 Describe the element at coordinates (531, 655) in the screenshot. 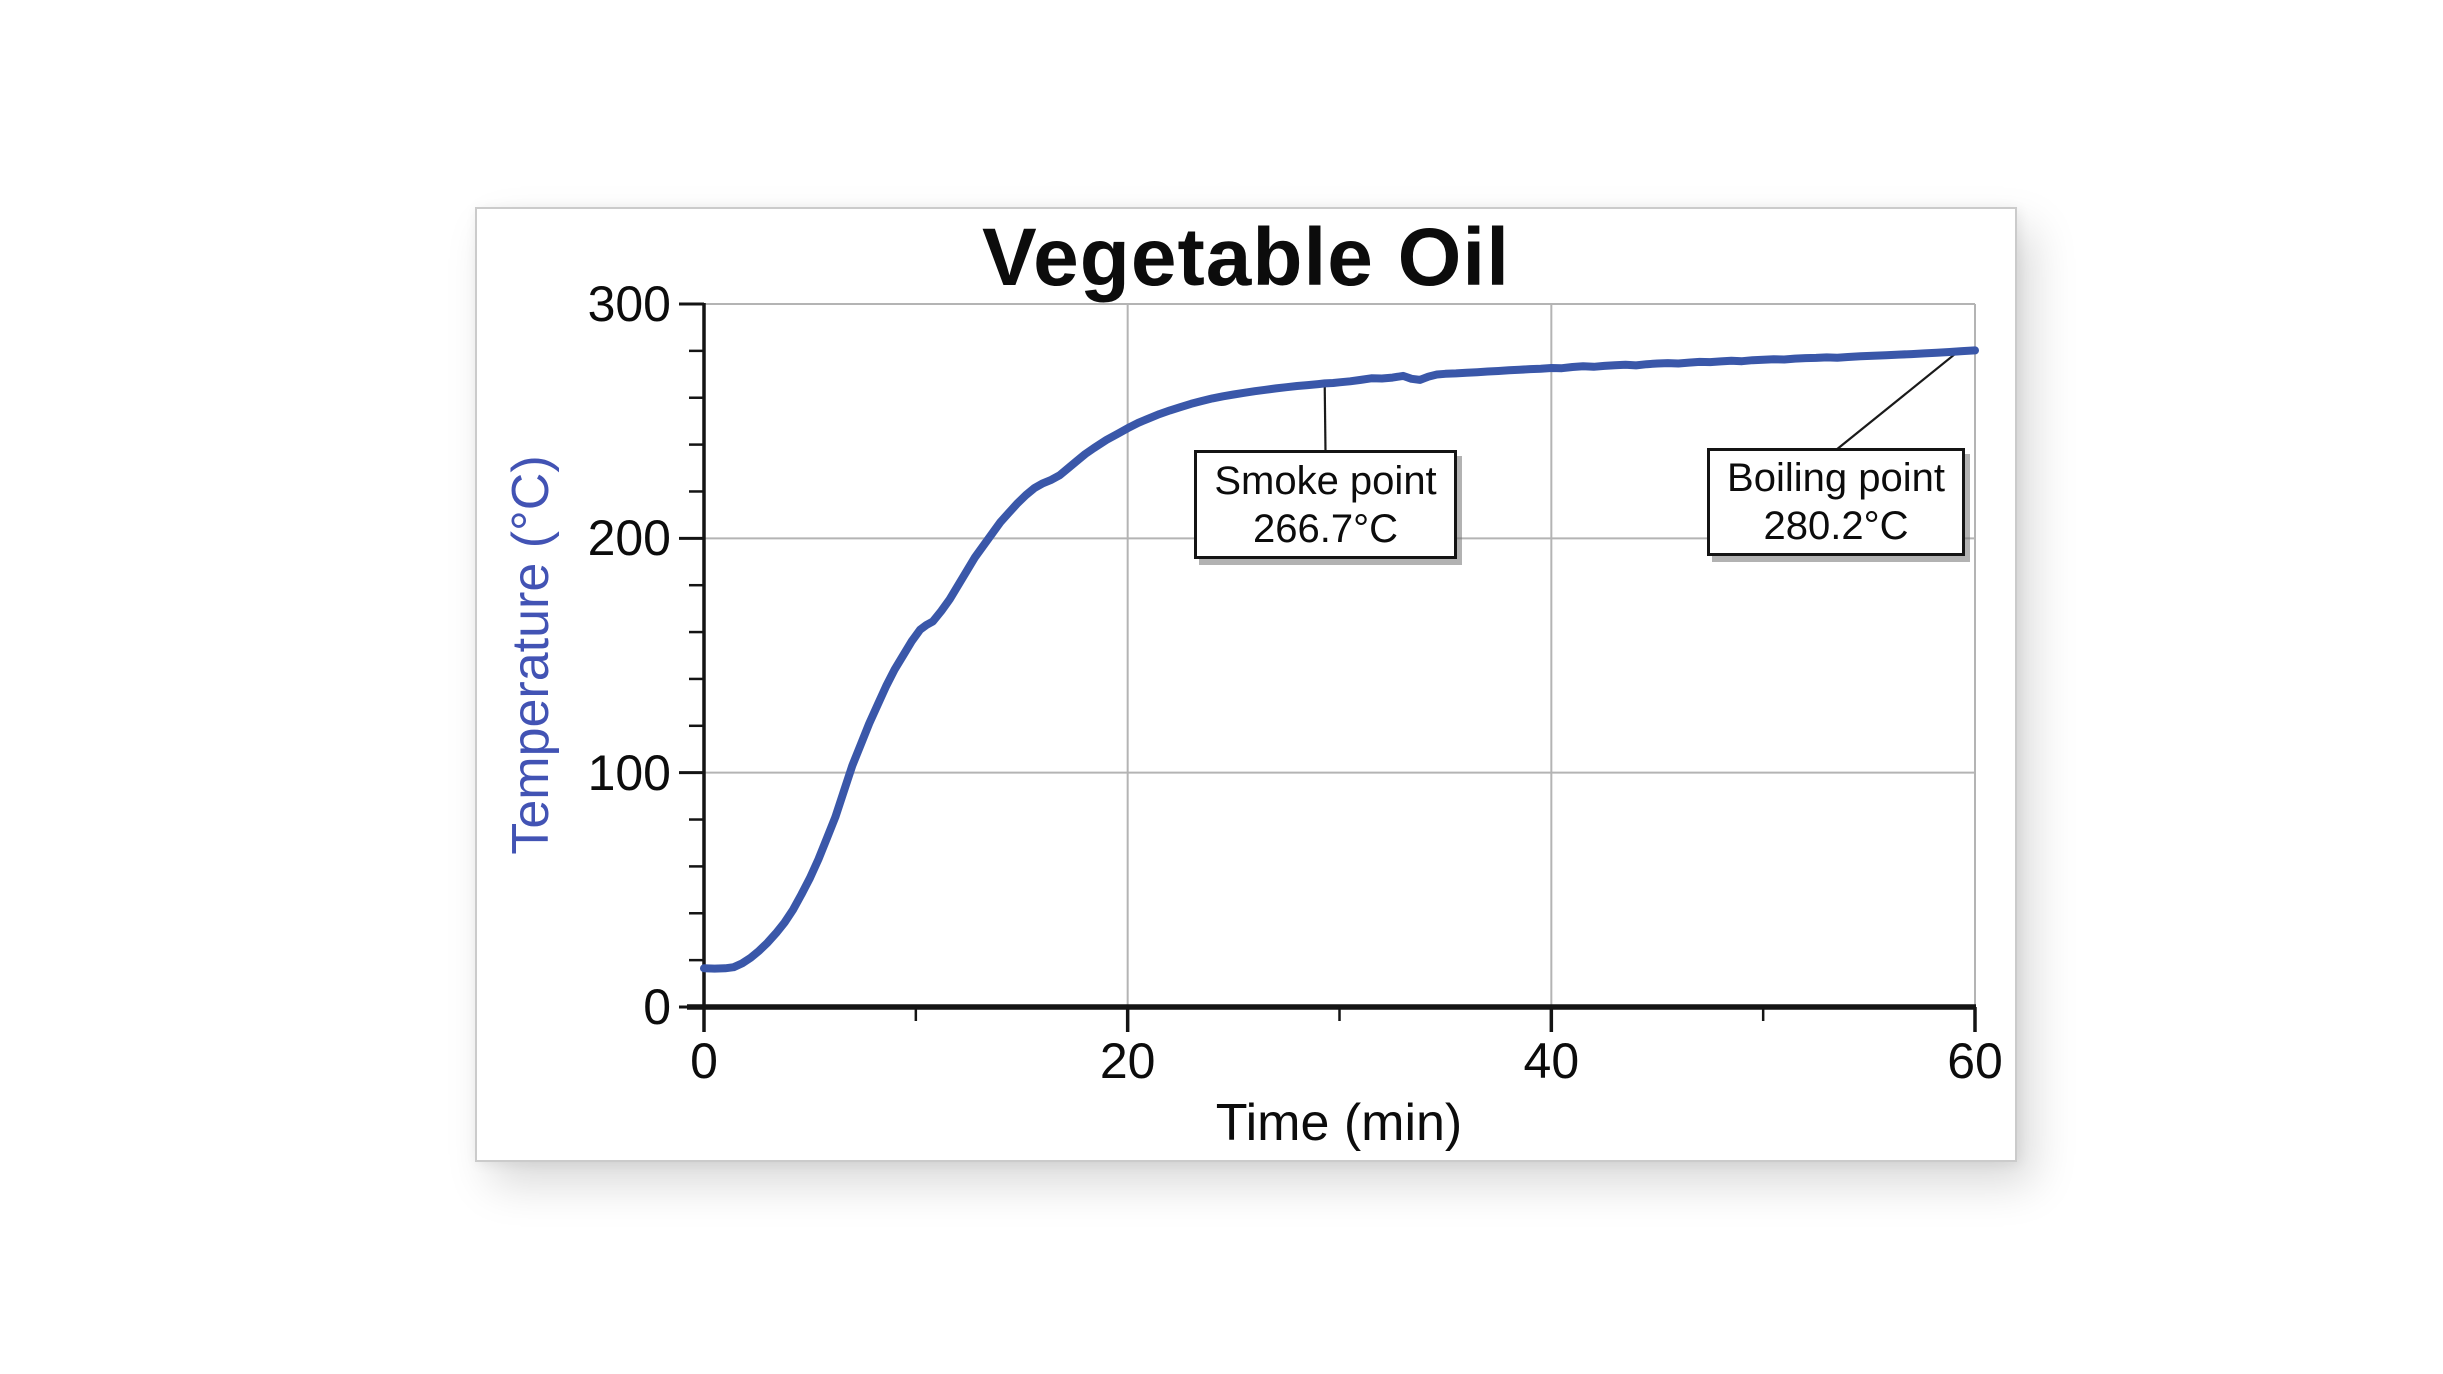

I see `y-axis-title: Temperature (°C)` at that location.